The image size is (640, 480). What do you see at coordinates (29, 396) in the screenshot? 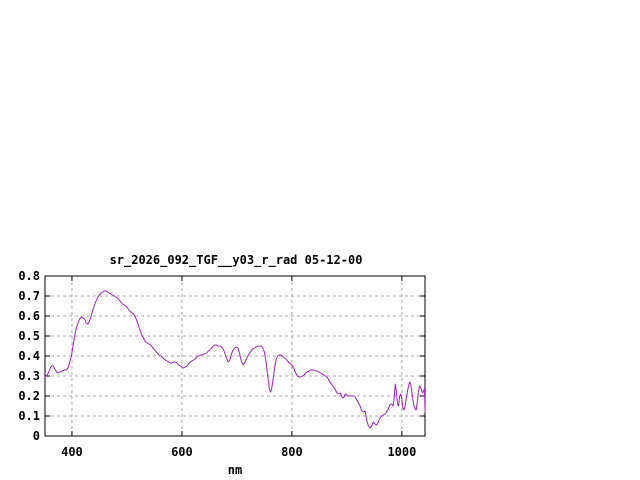
I see `y-tick-label: 0.2` at bounding box center [29, 396].